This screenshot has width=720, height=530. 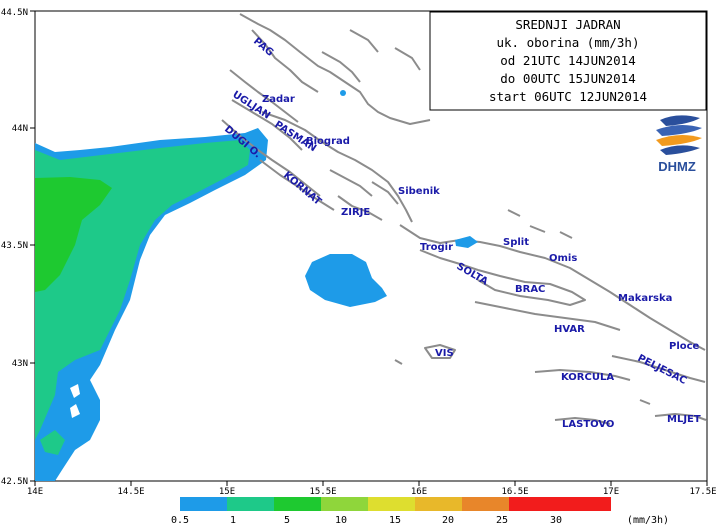 What do you see at coordinates (436, 247) in the screenshot?
I see `place-label-trogir: Trogir` at bounding box center [436, 247].